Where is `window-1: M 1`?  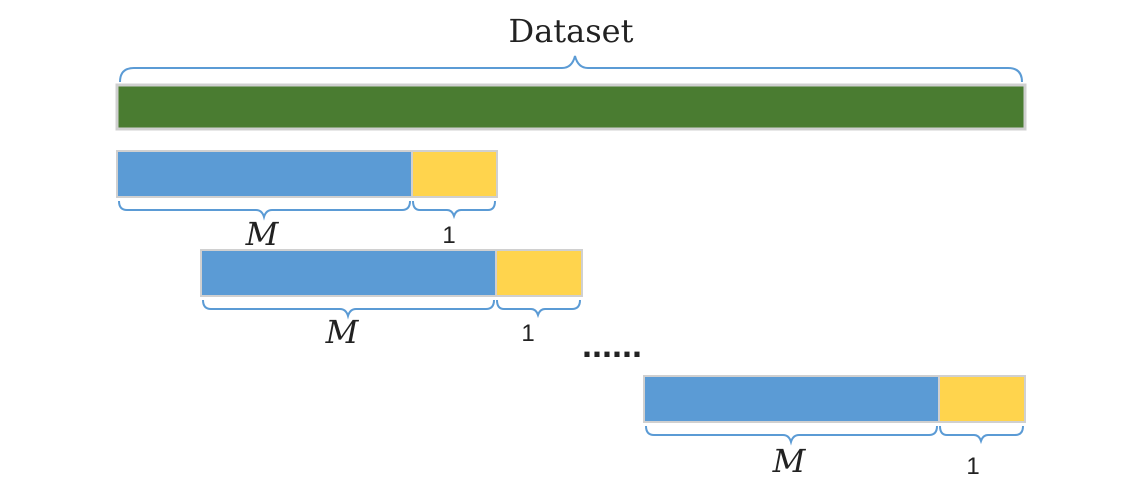 window-1: M 1 is located at coordinates (307, 201).